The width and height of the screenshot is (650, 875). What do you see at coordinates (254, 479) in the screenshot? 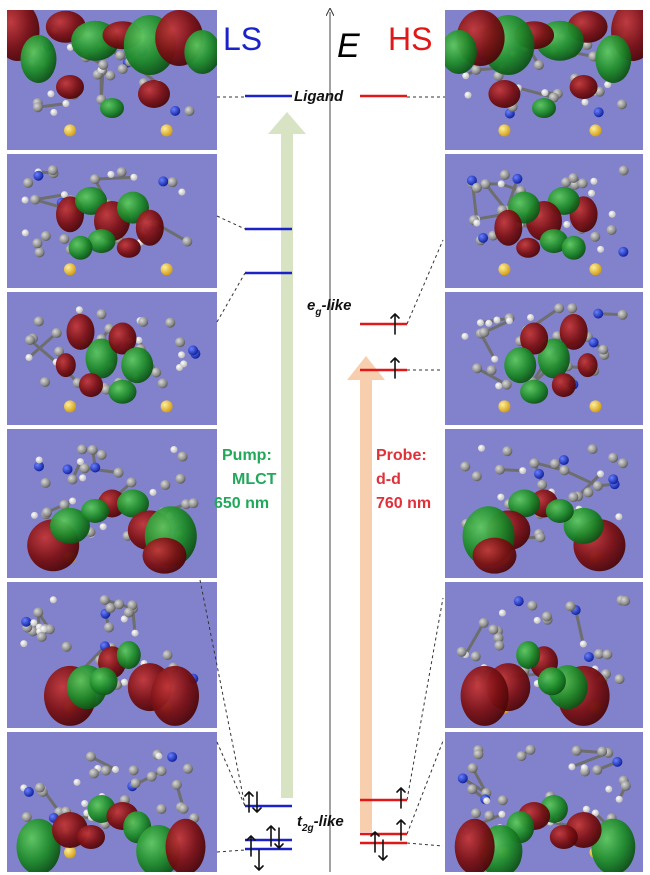
I see `pump-line-2: MLCT` at bounding box center [254, 479].